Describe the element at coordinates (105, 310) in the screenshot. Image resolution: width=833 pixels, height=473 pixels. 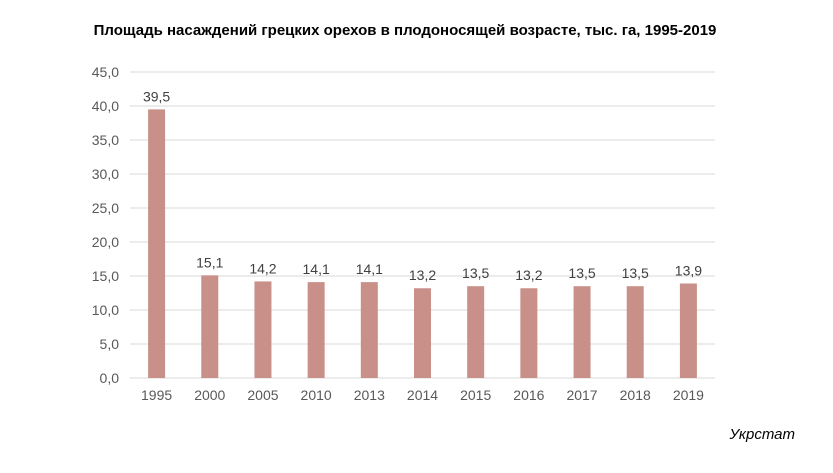
I see `y-tick-label: 10,0` at that location.